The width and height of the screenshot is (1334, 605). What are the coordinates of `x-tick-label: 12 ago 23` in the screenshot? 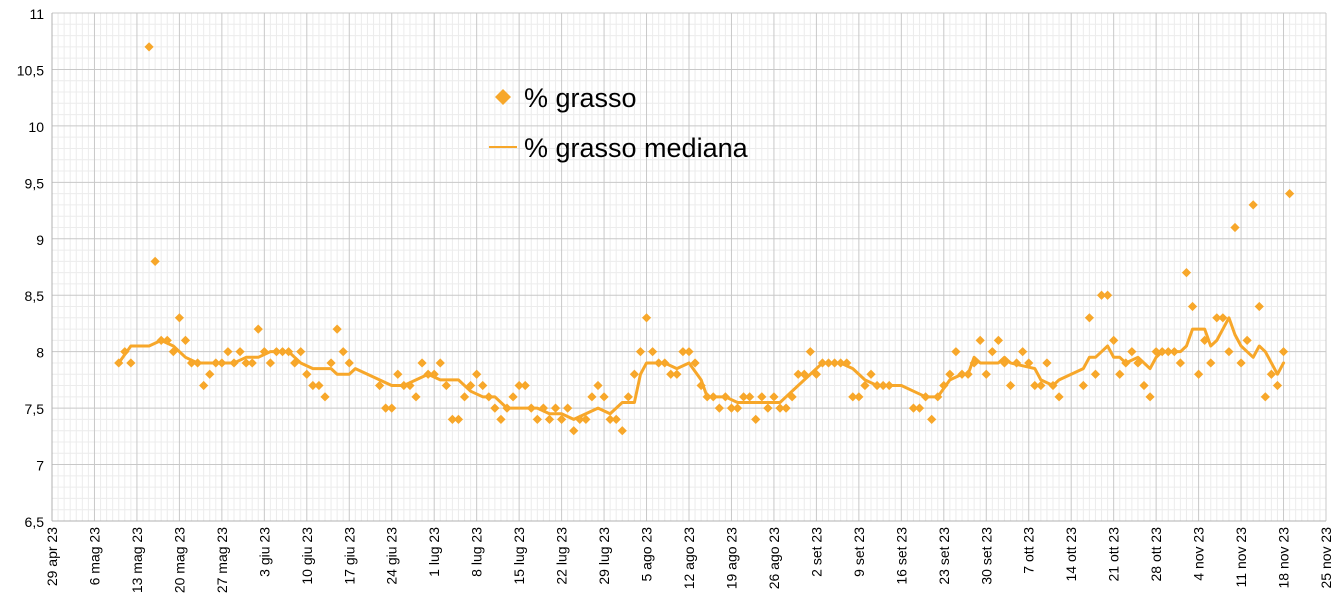 It's located at (689, 558).